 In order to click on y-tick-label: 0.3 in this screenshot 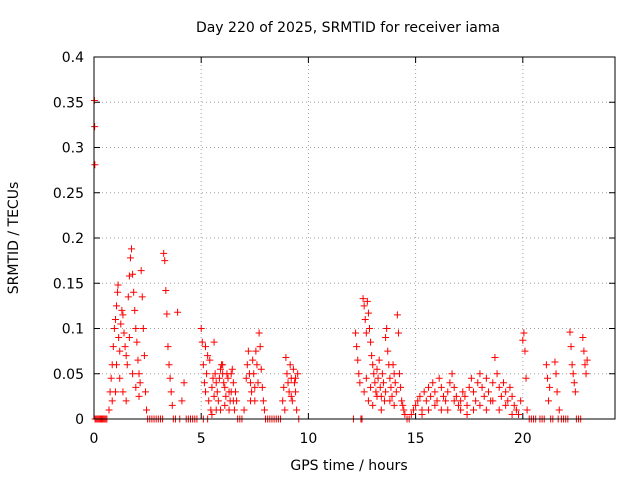, I will do `click(73, 149)`.